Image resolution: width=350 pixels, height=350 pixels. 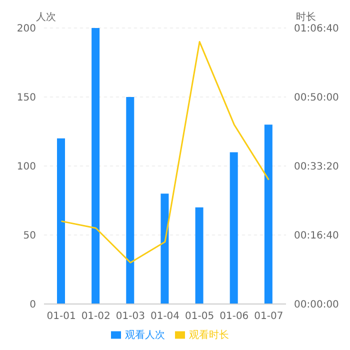 What do you see at coordinates (29, 236) in the screenshot?
I see `y-tick-label: 50` at bounding box center [29, 236].